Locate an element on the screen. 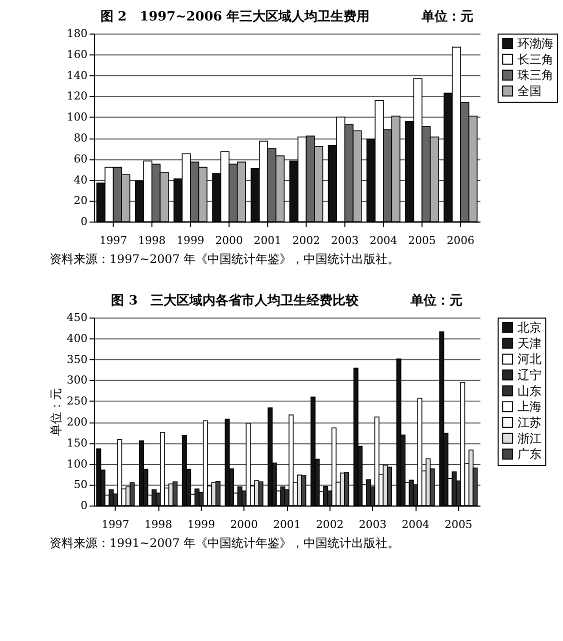  y-tick-label: 300 is located at coordinates (77, 380).